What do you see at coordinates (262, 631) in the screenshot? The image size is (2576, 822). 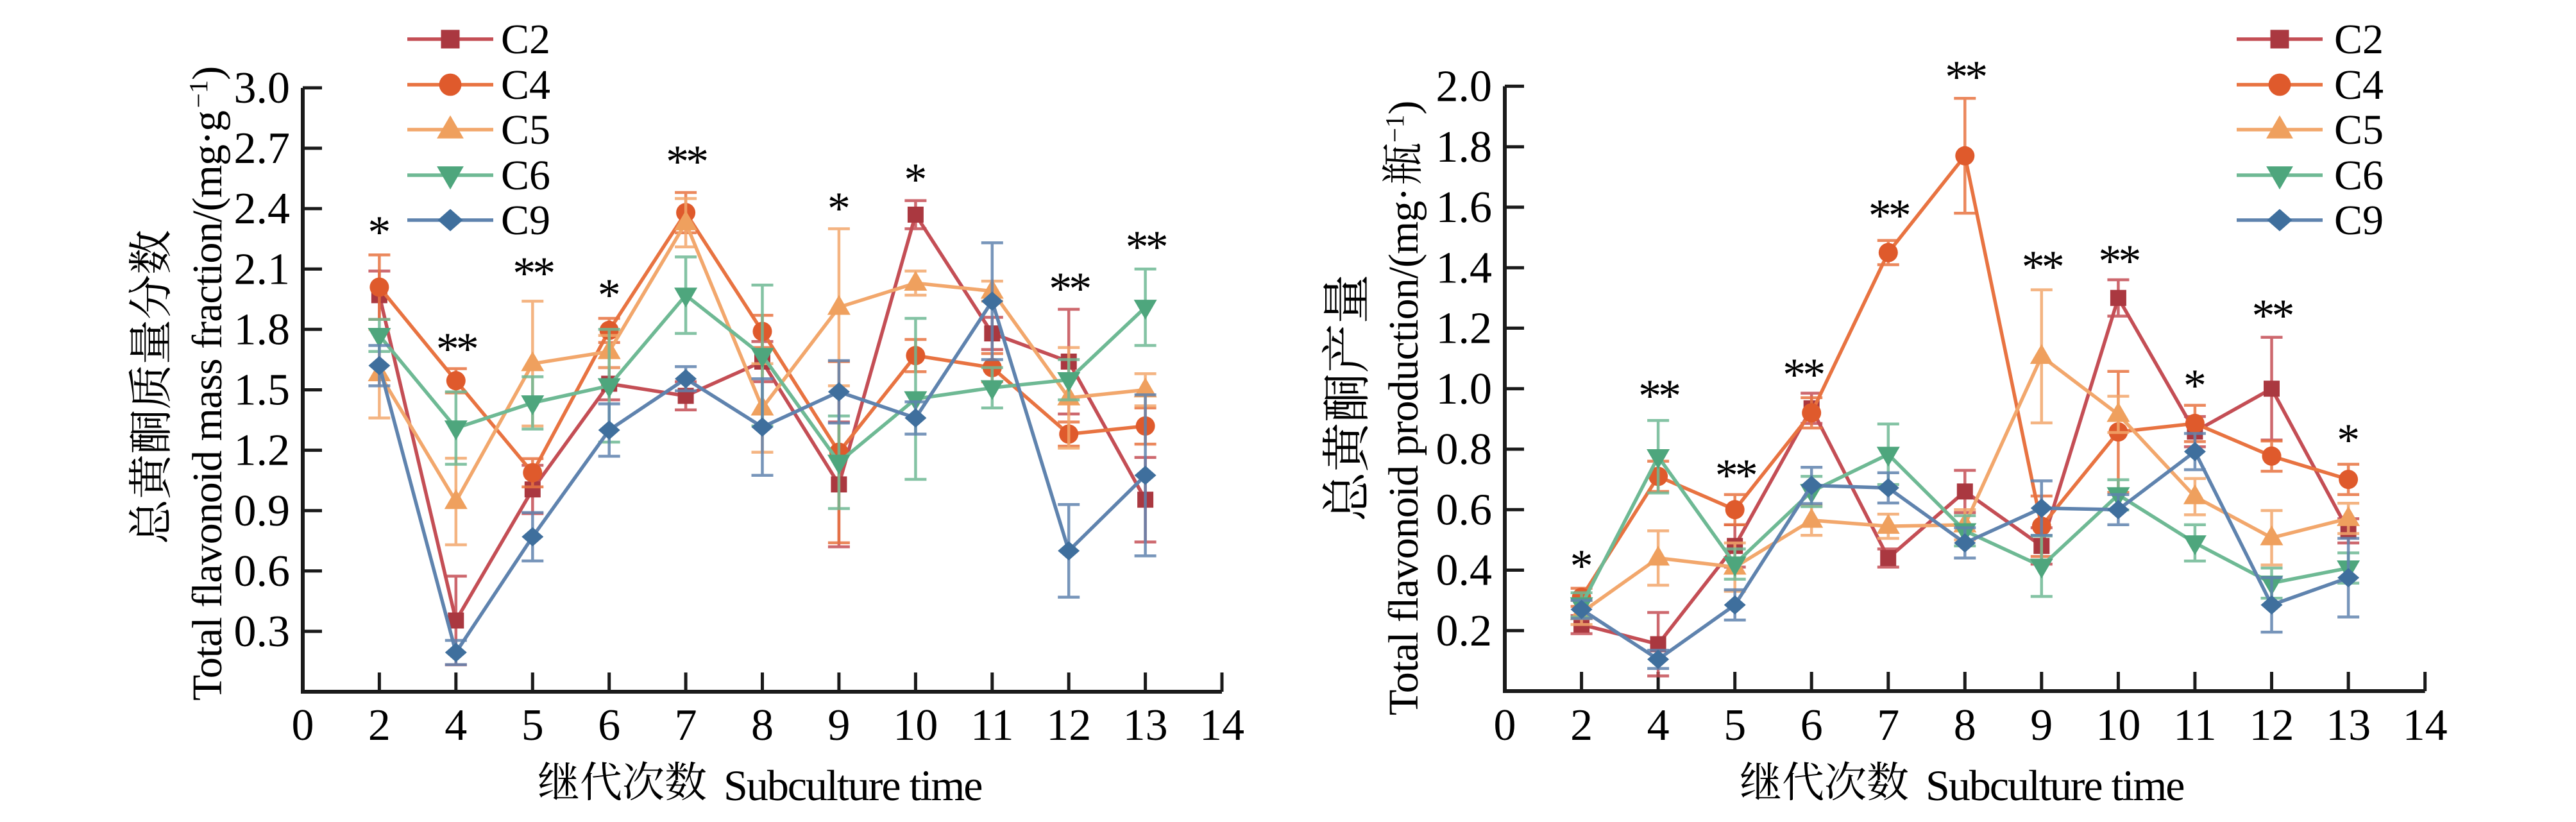 I see `svg-text: 0.3` at bounding box center [262, 631].